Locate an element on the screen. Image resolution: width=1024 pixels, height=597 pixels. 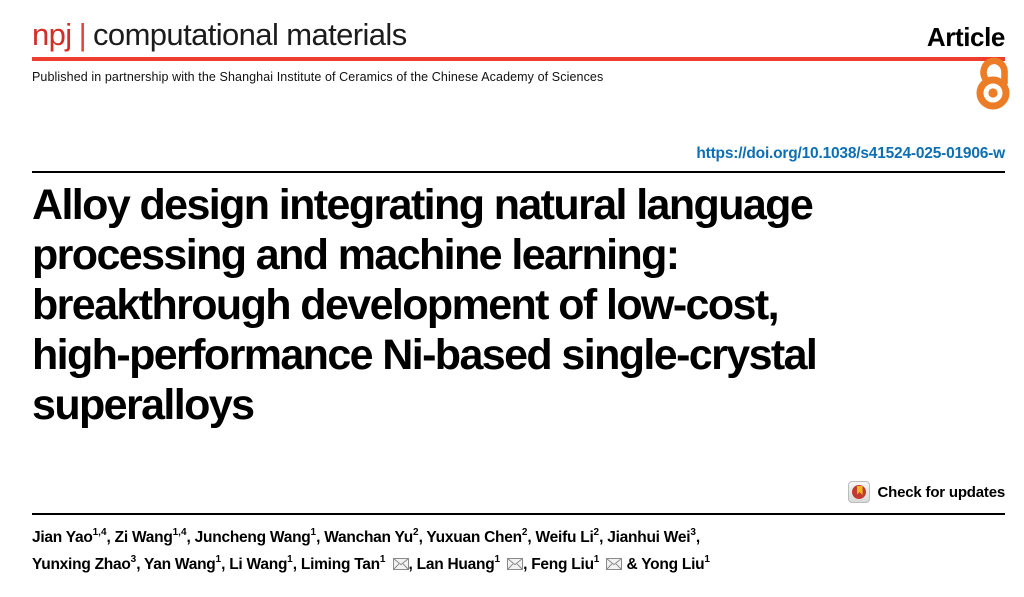
author: Weifu Li2 is located at coordinates (567, 536).